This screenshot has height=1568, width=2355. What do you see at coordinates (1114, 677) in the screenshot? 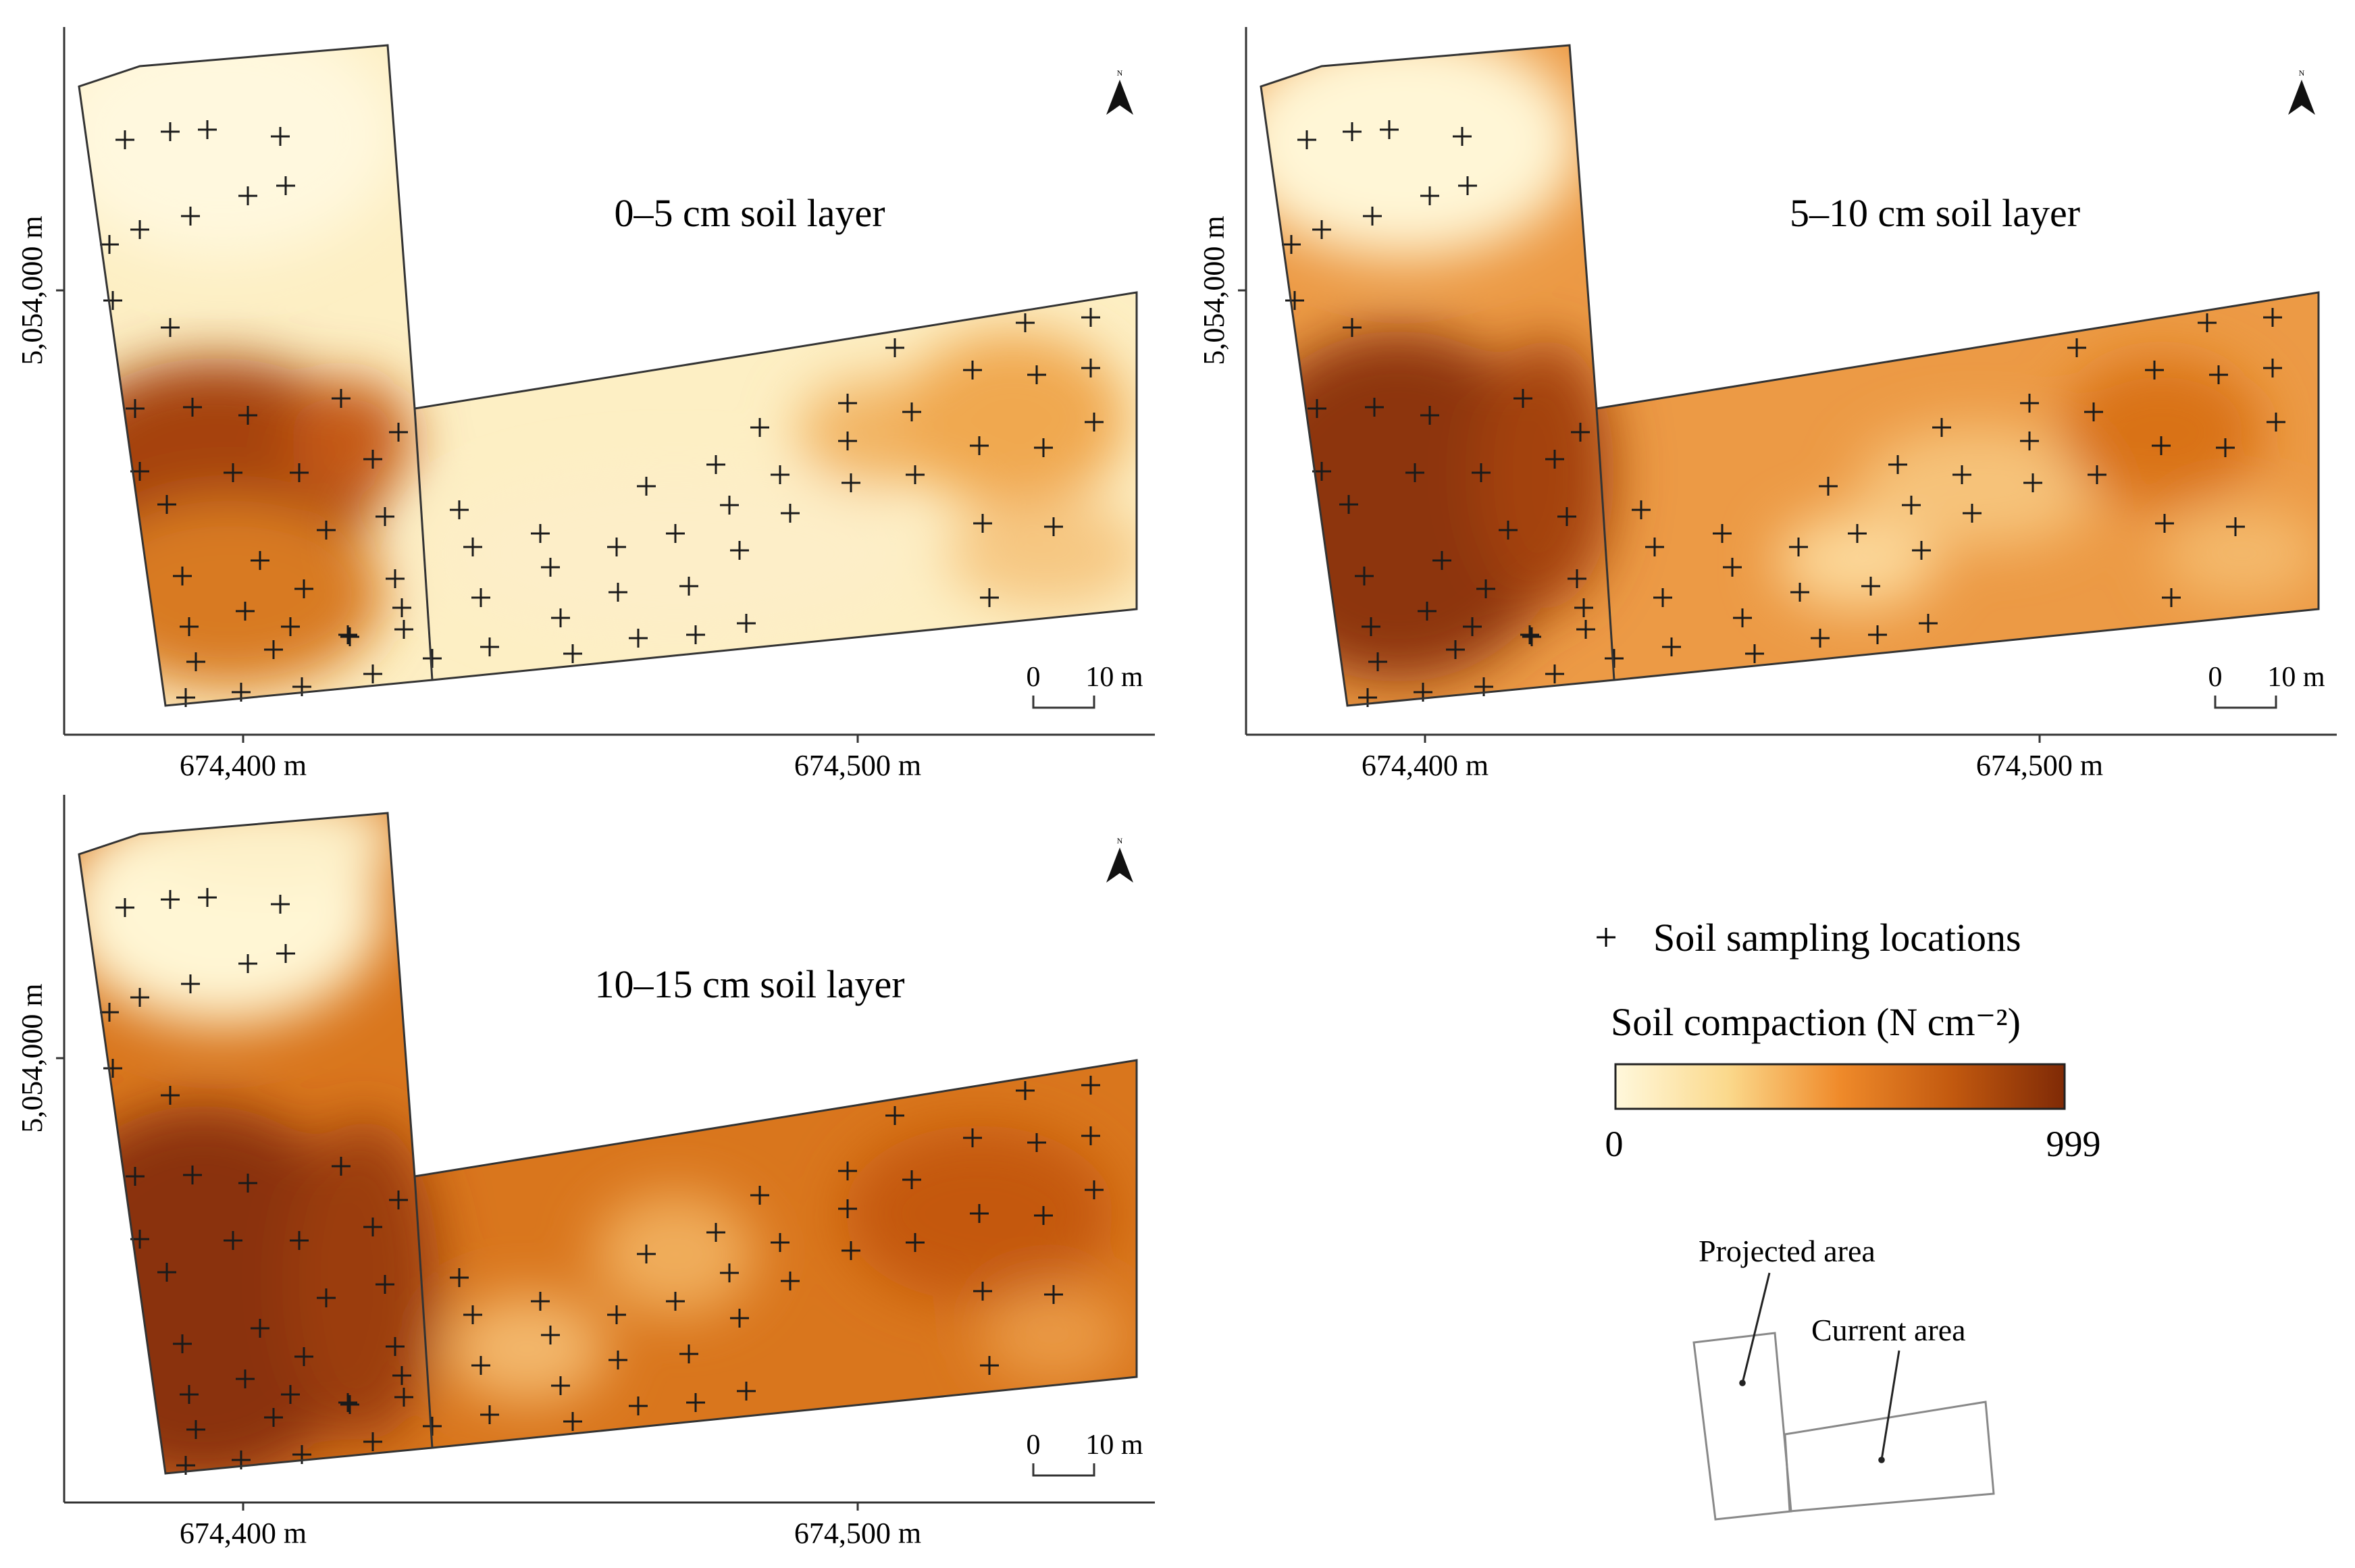
I see `svg-text: 10 m` at bounding box center [1114, 677].